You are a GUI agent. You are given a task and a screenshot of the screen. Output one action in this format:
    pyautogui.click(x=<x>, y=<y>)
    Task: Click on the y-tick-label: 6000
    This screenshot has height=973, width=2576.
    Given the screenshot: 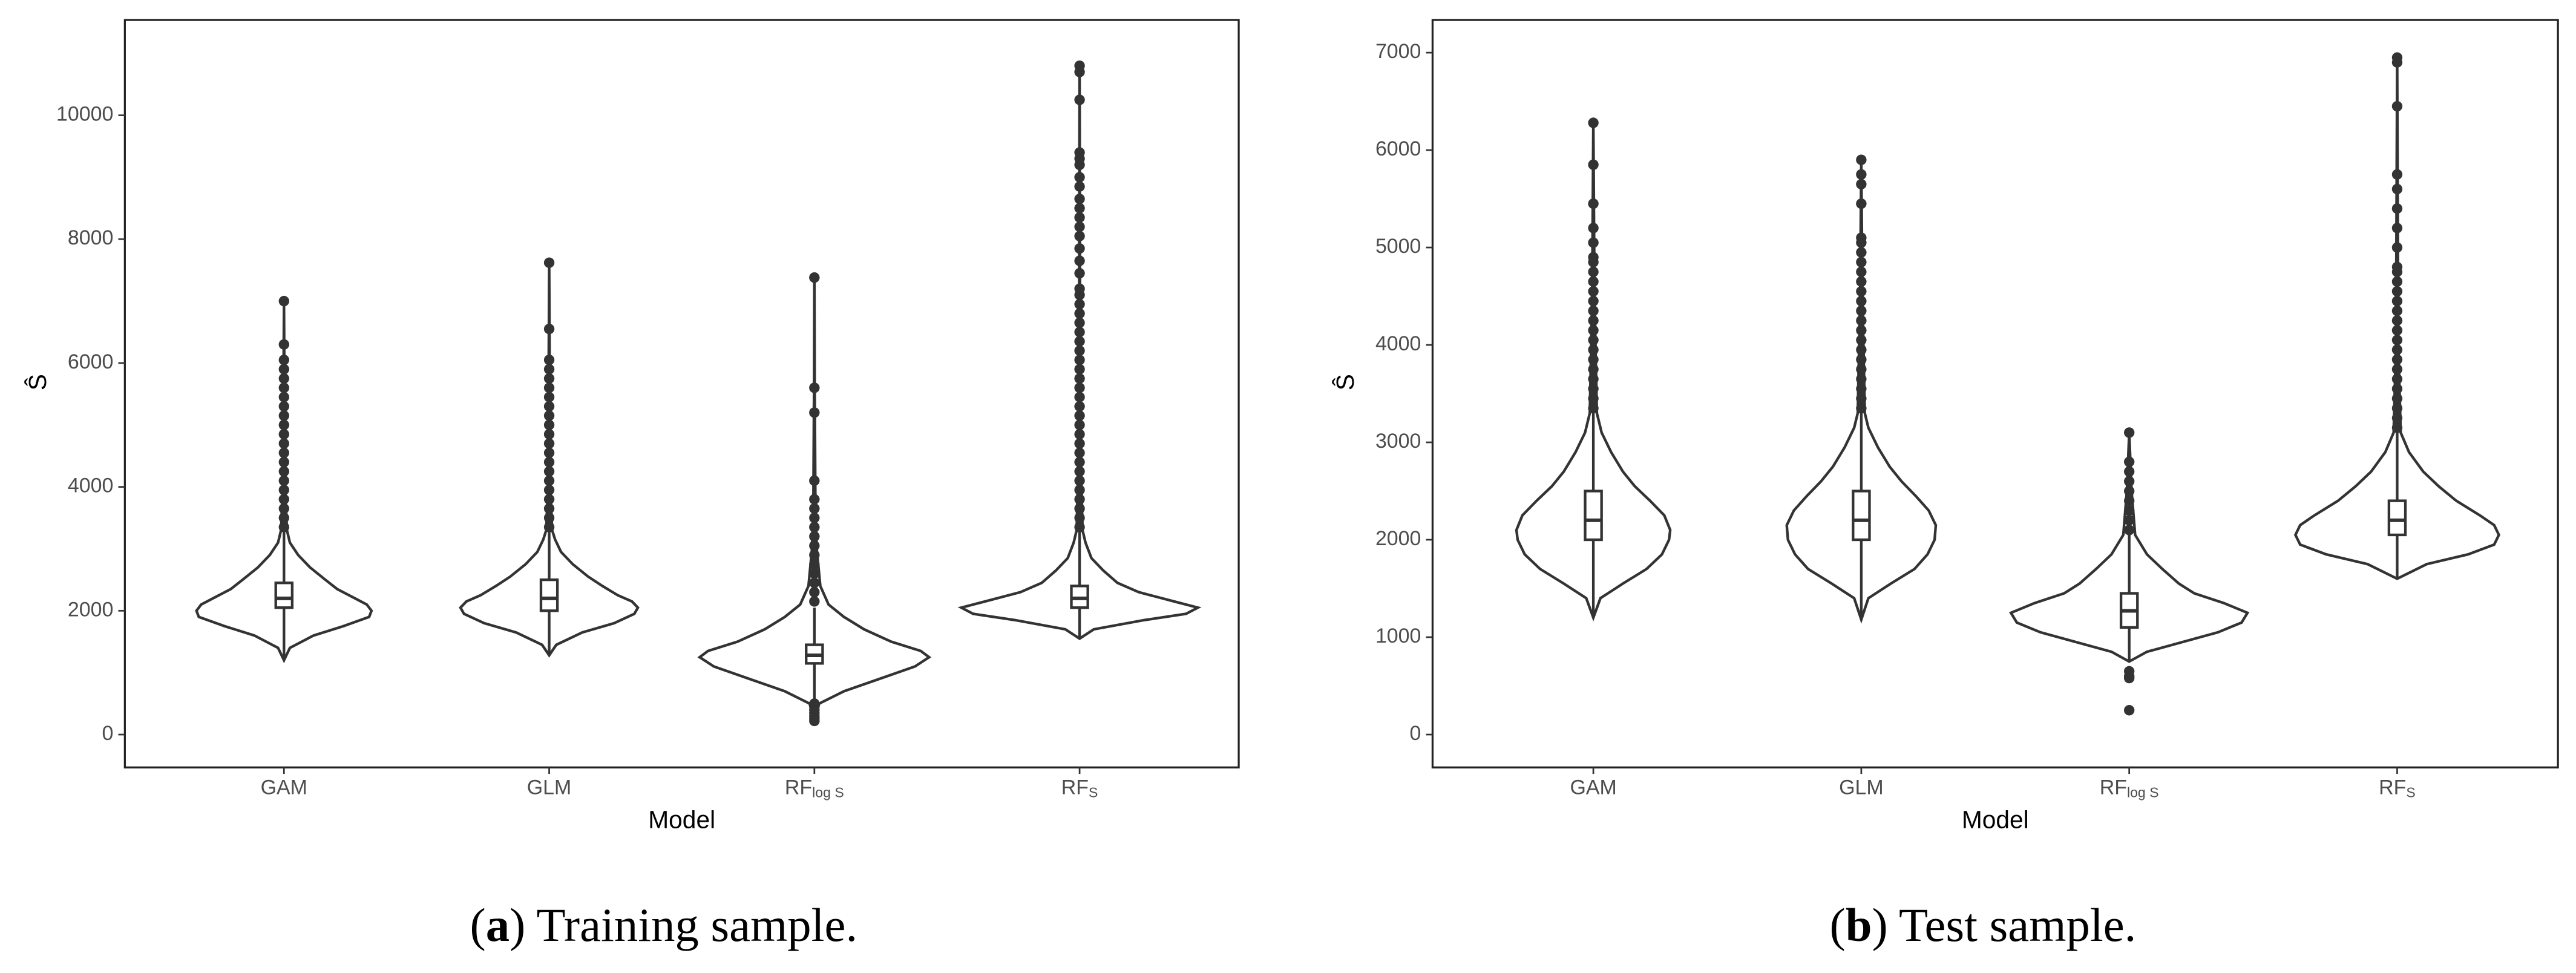 What is the action you would take?
    pyautogui.click(x=1398, y=148)
    